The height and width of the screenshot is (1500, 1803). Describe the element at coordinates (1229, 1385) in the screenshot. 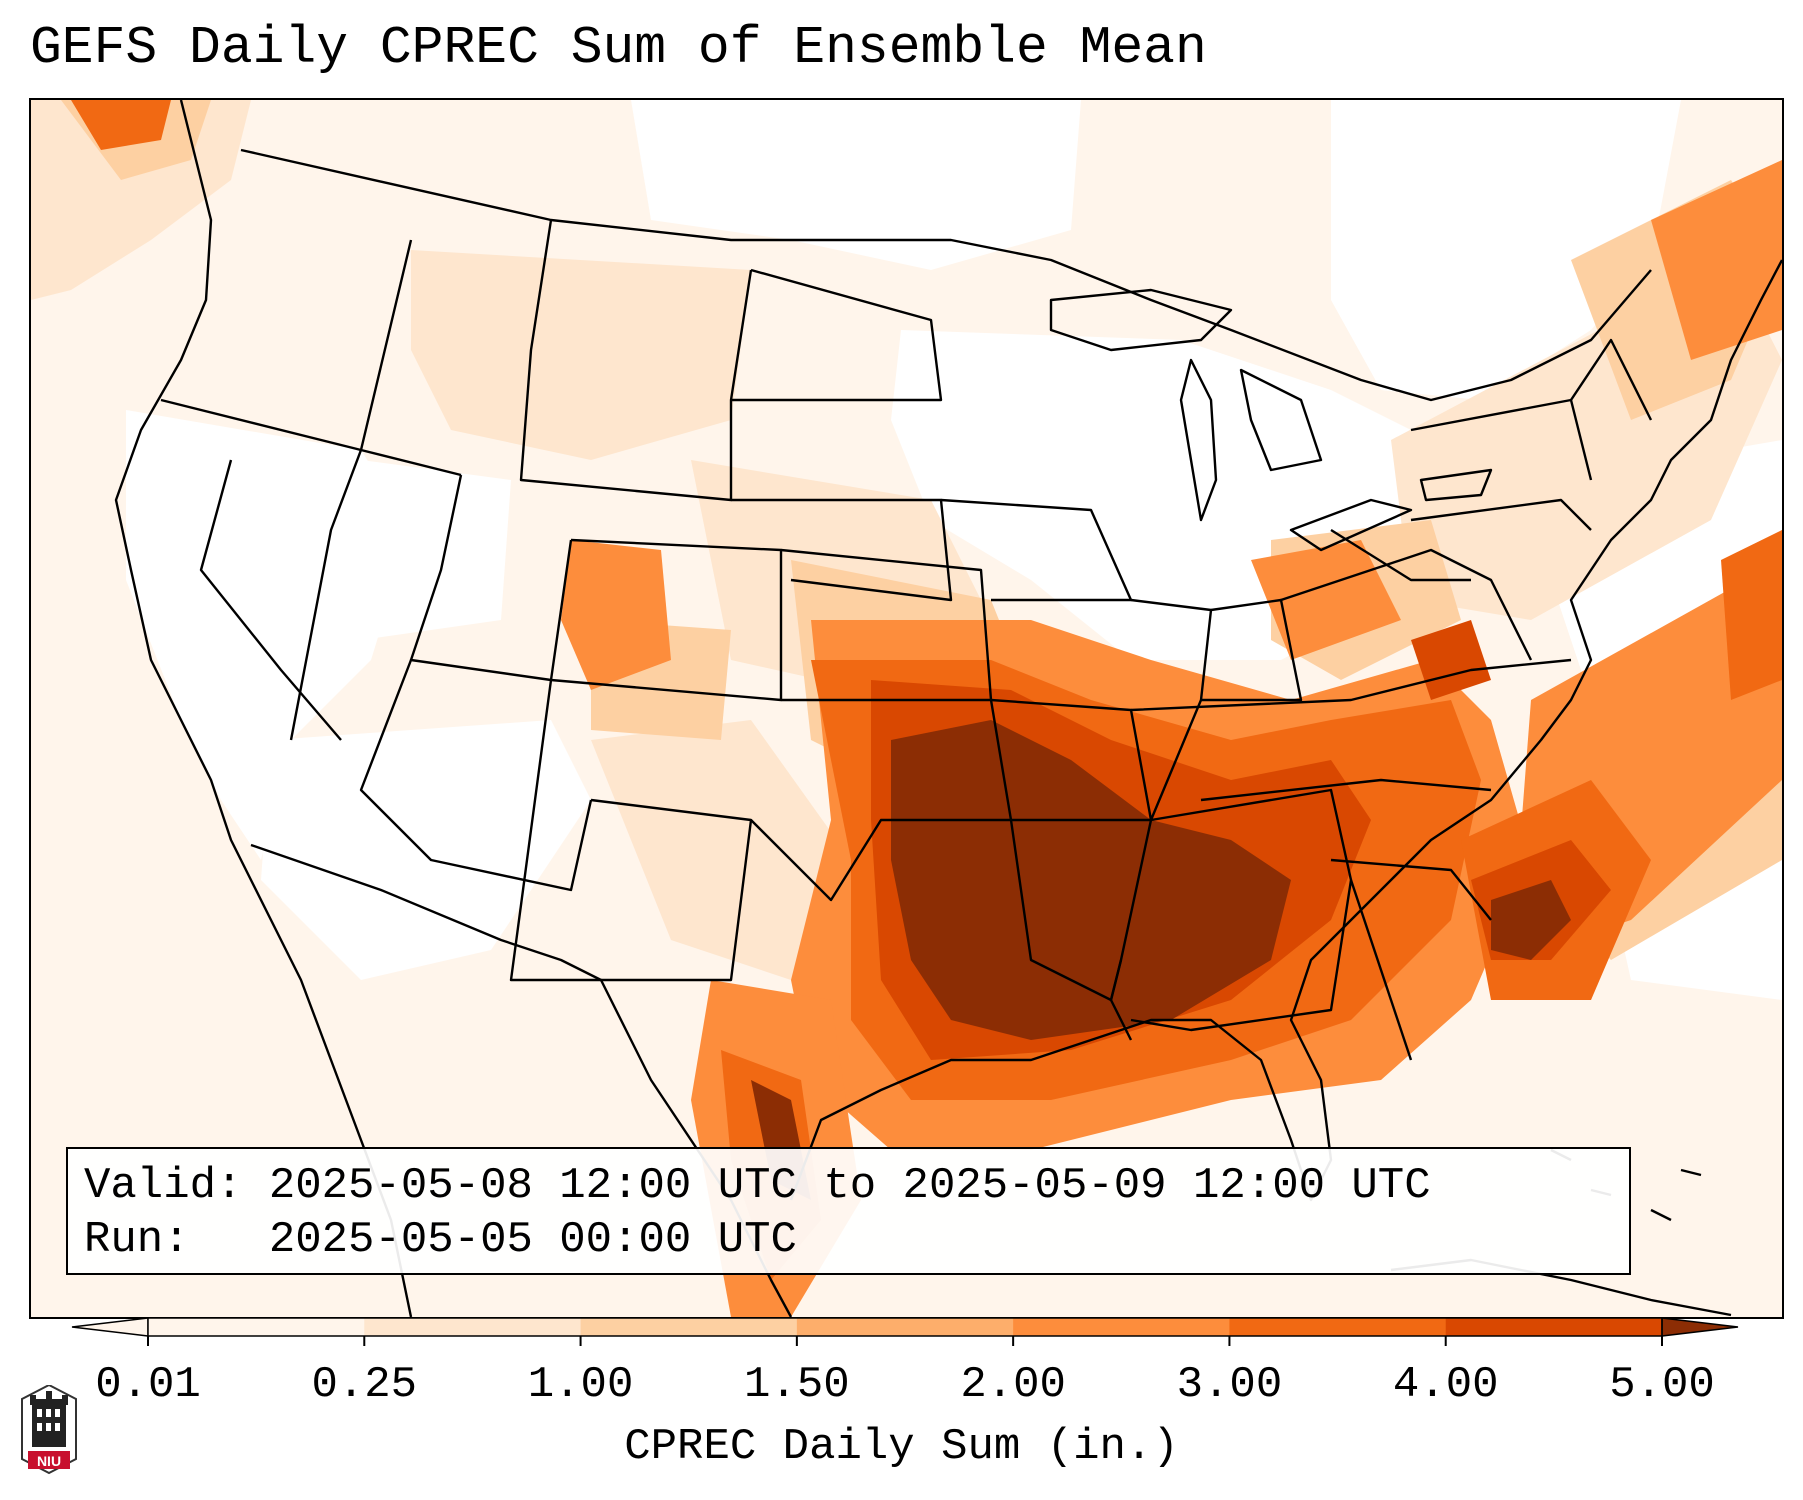

I see `colorbar-tick-label: 3.00` at that location.